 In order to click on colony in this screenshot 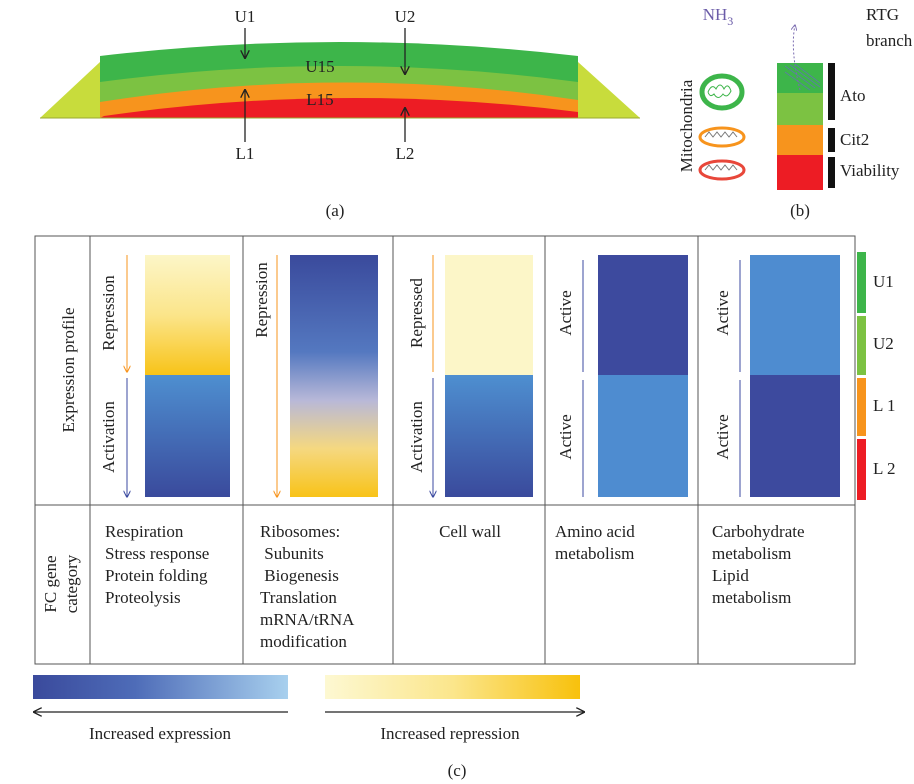, I will do `click(340, 80)`.